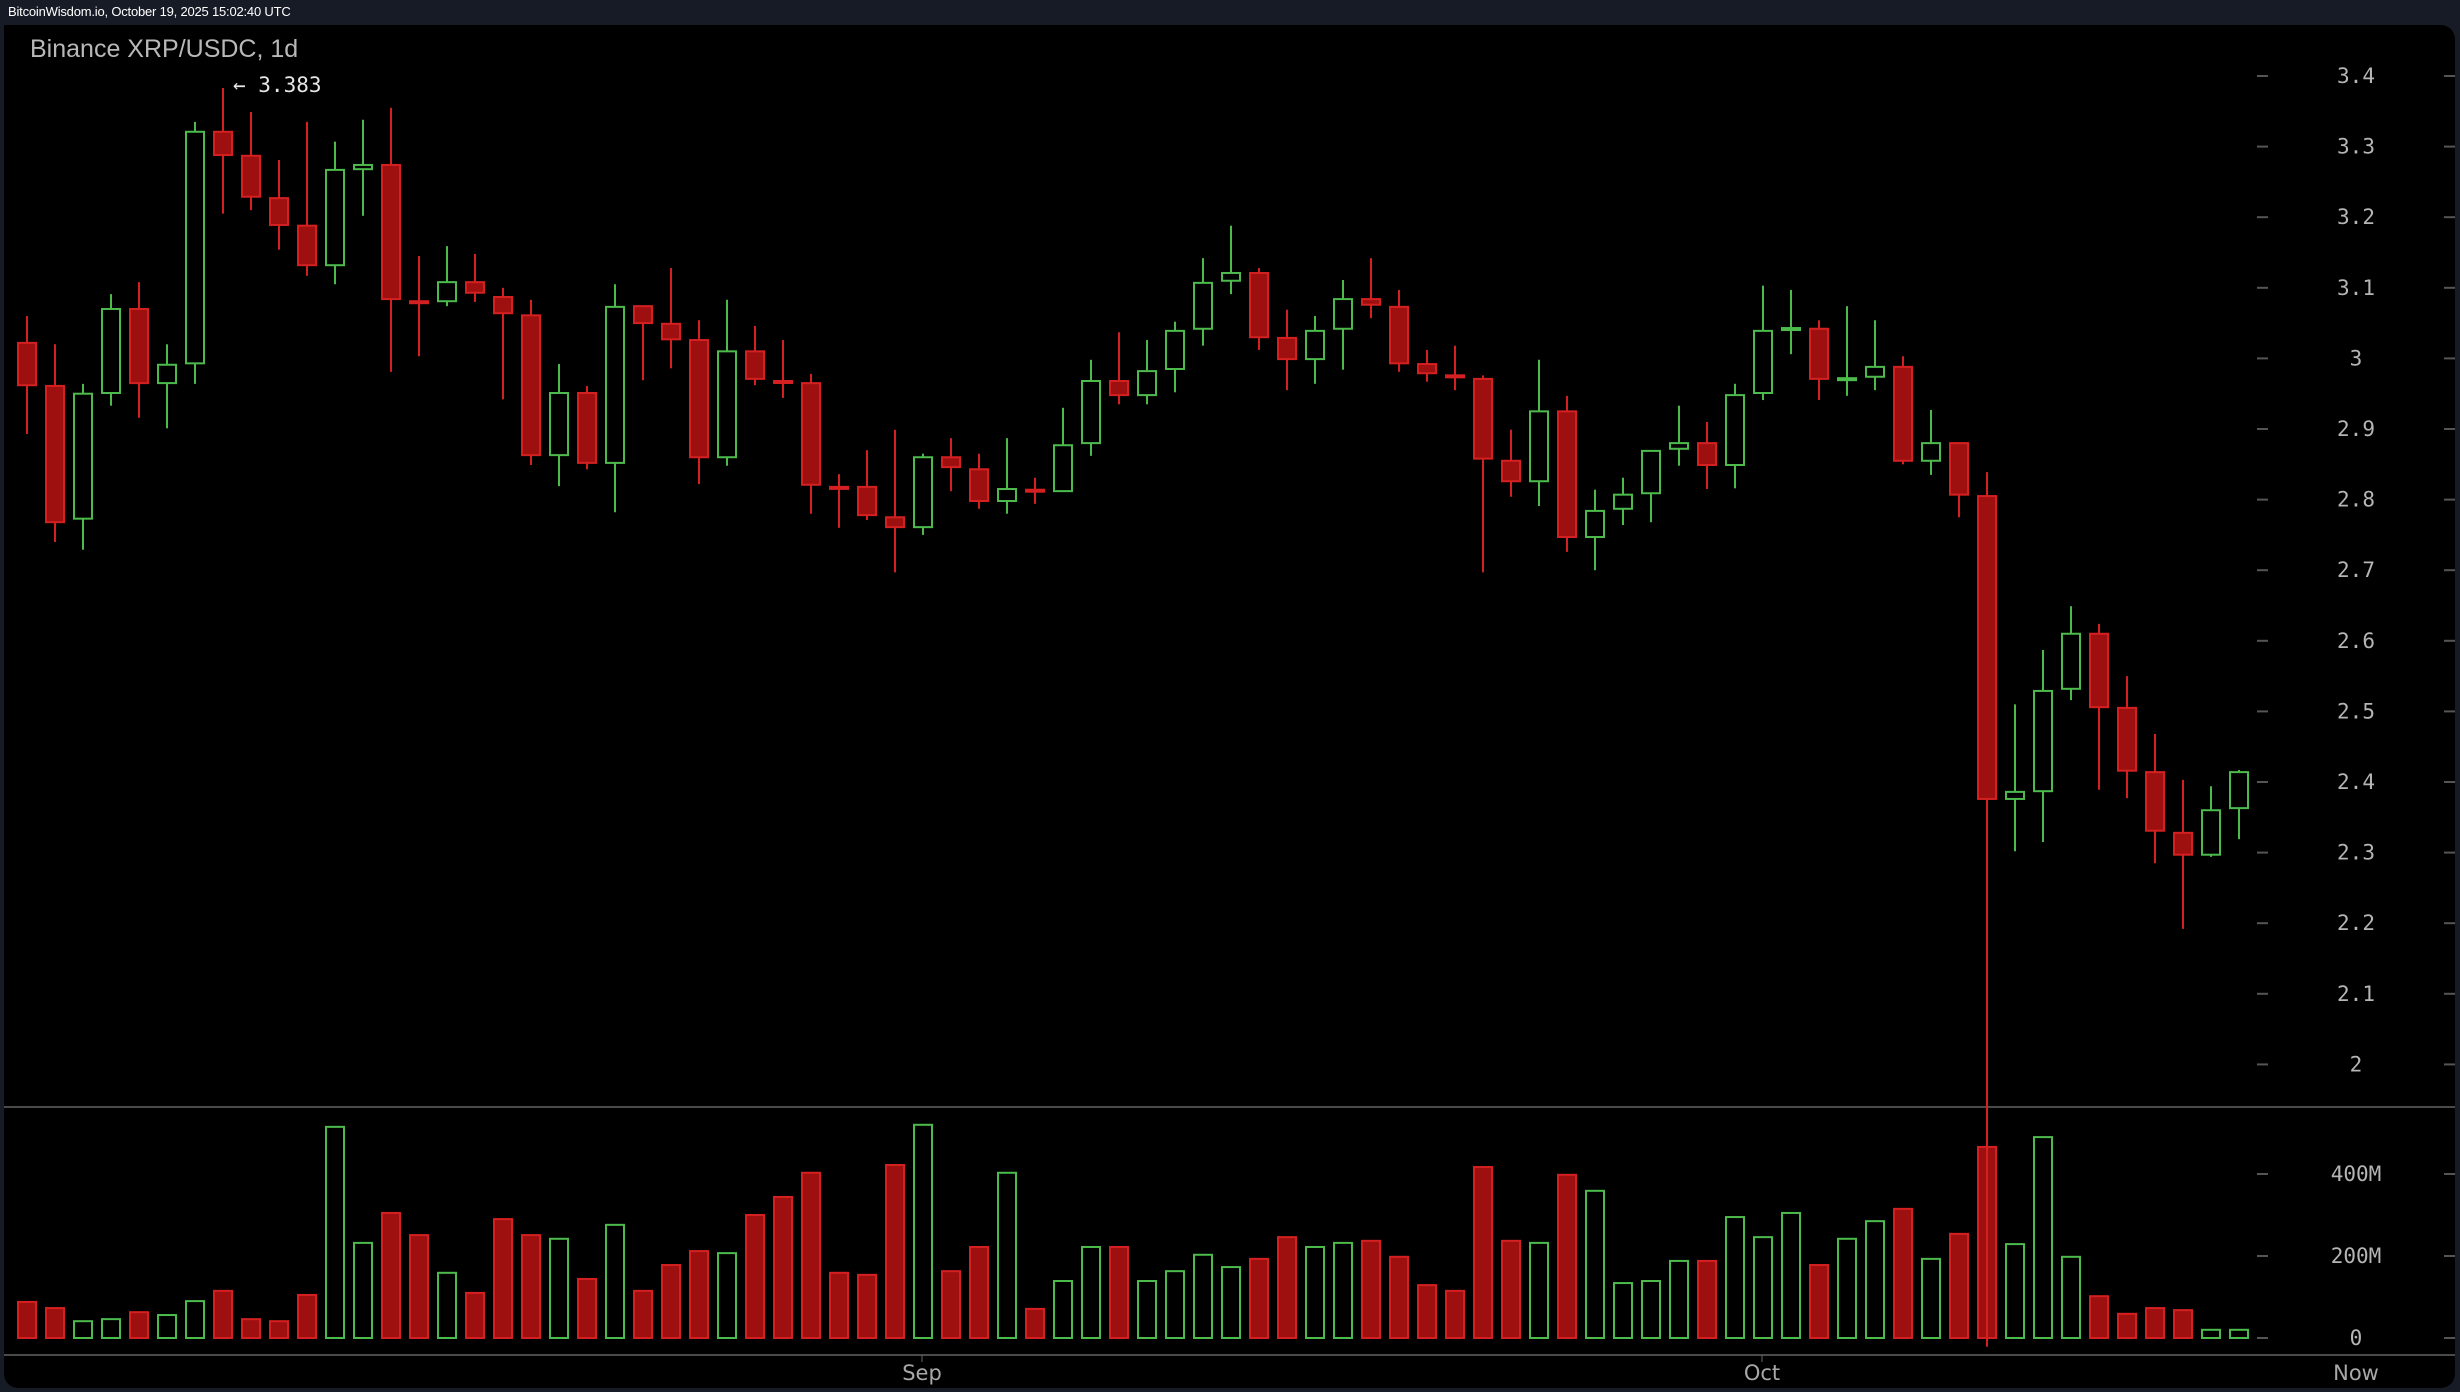  I want to click on volume-tick-label: 0, so click(2356, 1338).